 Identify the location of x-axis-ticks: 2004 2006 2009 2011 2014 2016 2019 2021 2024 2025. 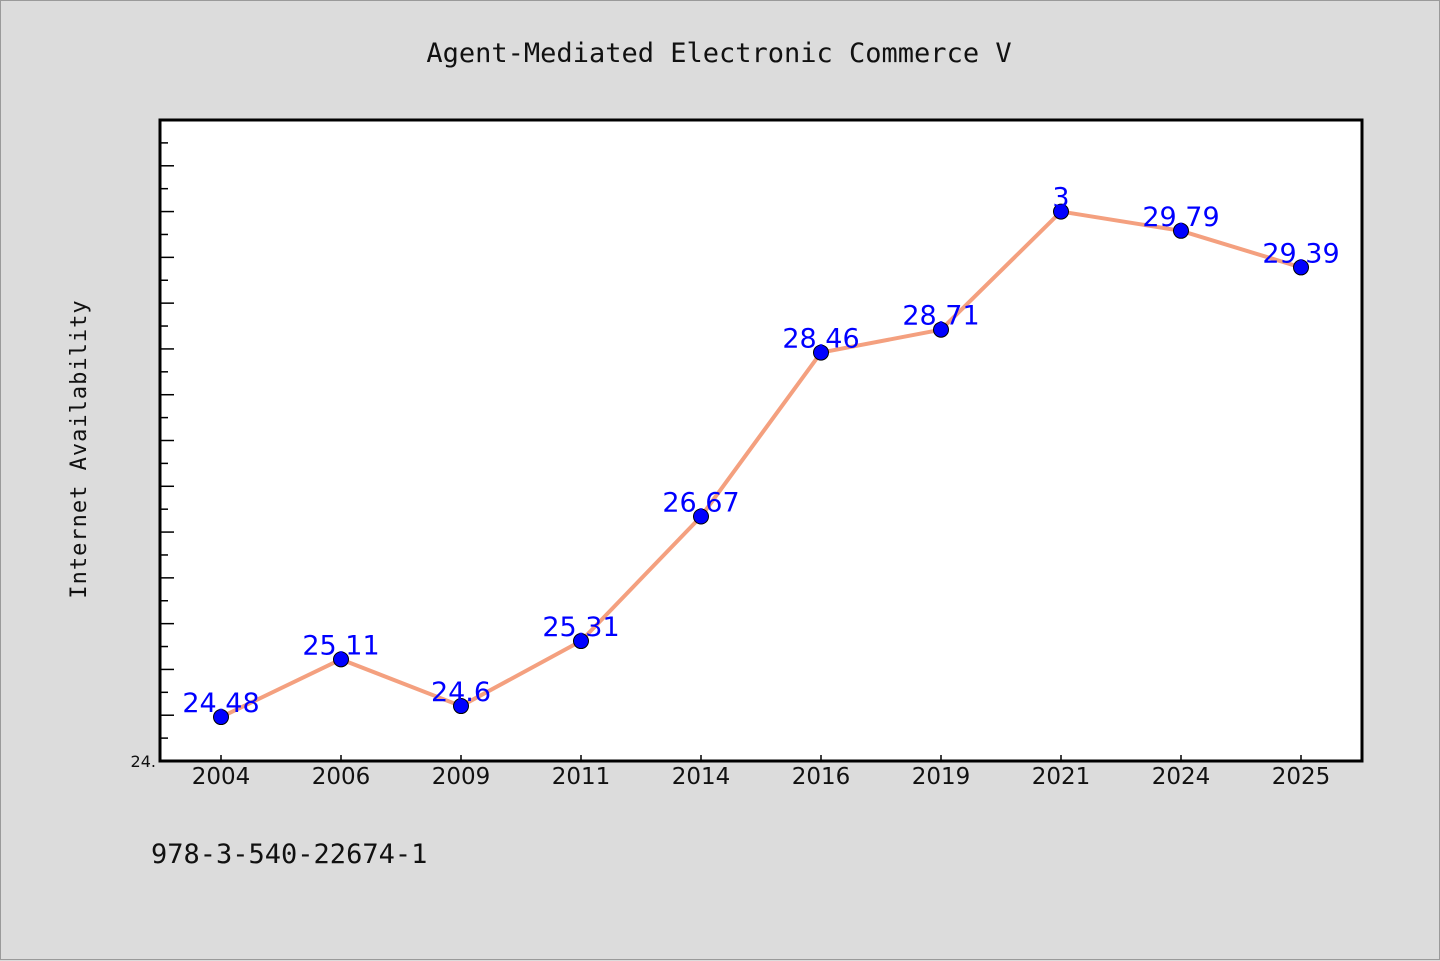
(761, 772).